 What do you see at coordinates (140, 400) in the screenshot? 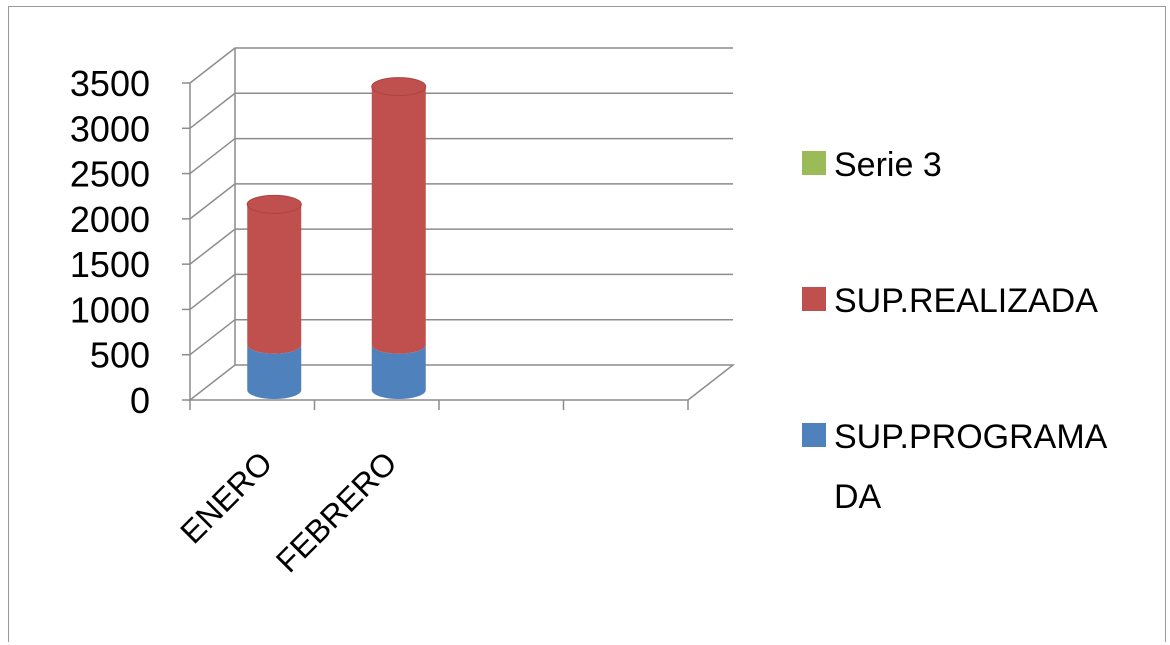
I see `y-tick-label: 0` at bounding box center [140, 400].